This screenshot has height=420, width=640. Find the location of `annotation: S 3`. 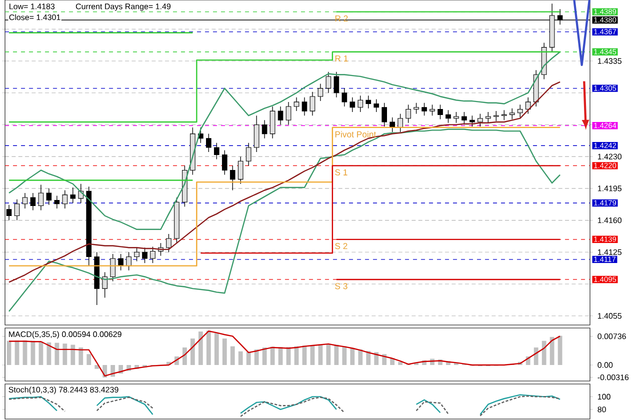

annotation: S 3 is located at coordinates (341, 286).